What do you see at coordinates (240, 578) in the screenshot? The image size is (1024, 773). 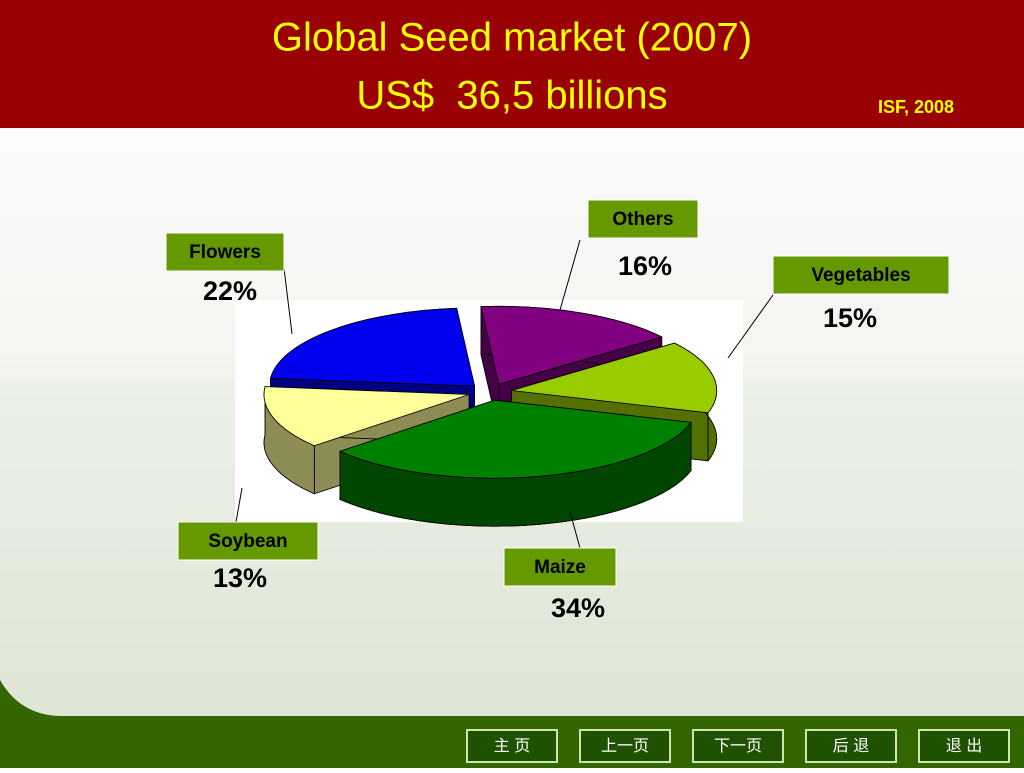 I see `value-label: 13%` at bounding box center [240, 578].